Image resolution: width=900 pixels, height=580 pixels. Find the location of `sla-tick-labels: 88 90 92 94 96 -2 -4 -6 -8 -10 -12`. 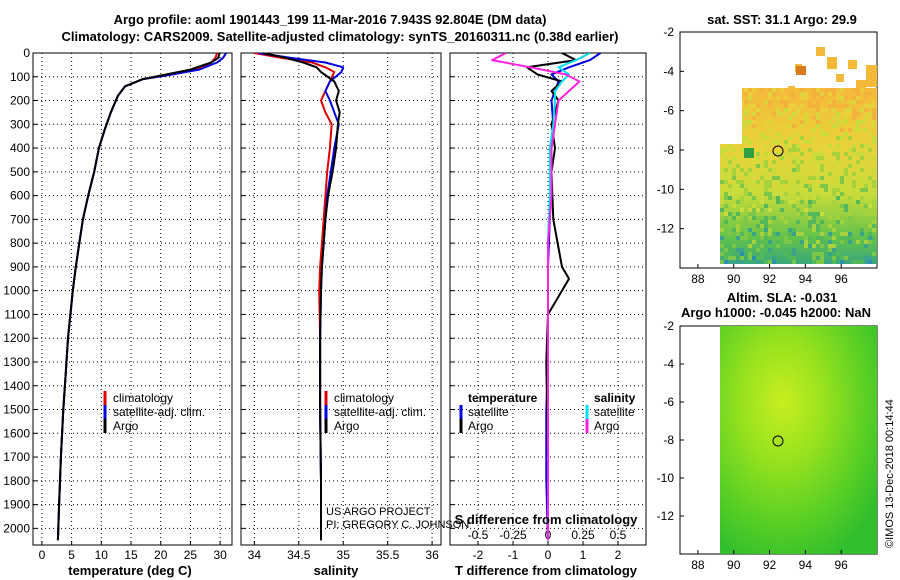

sla-tick-labels: 88 90 92 94 96 -2 -4 -6 -8 -10 -12 is located at coordinates (753, 445).